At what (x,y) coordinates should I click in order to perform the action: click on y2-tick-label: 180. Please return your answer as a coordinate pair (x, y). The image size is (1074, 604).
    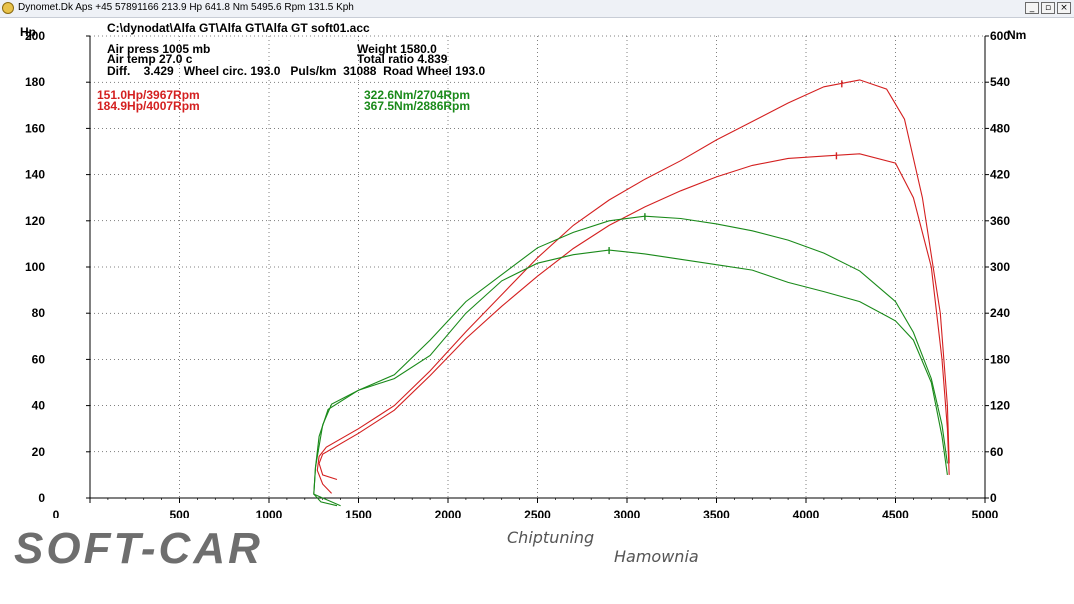
    Looking at the image, I should click on (1000, 359).